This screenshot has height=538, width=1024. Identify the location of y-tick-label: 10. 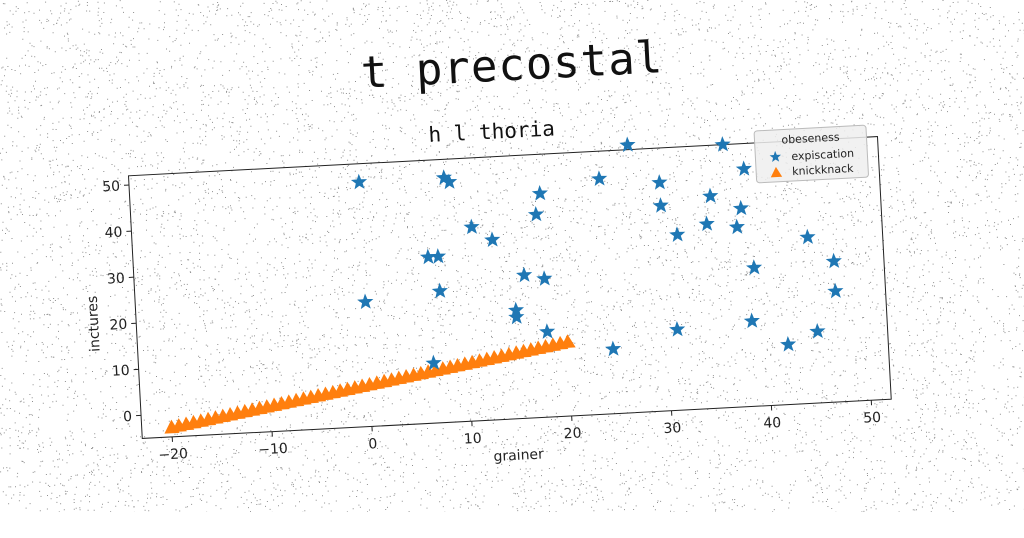
(120, 371).